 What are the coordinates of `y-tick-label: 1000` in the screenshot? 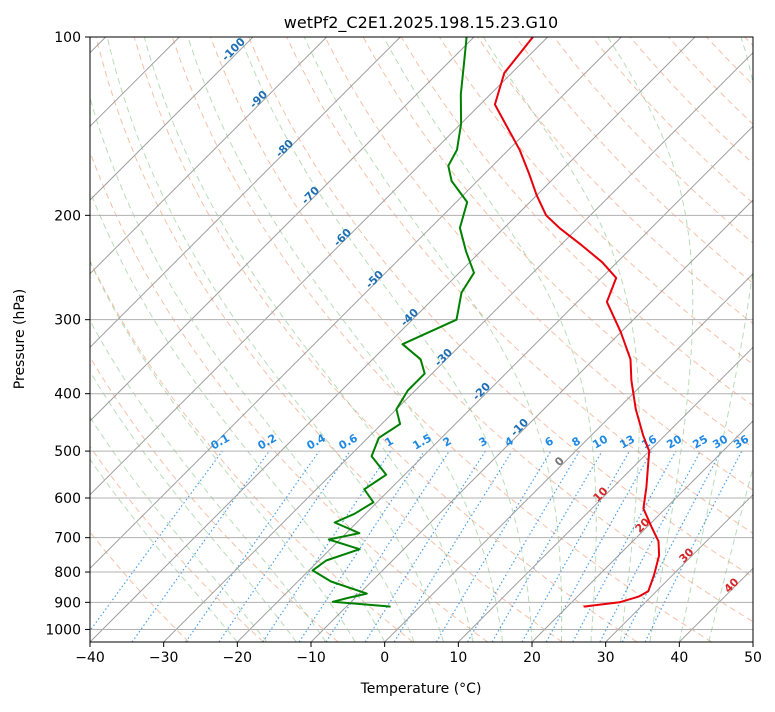 It's located at (63, 630).